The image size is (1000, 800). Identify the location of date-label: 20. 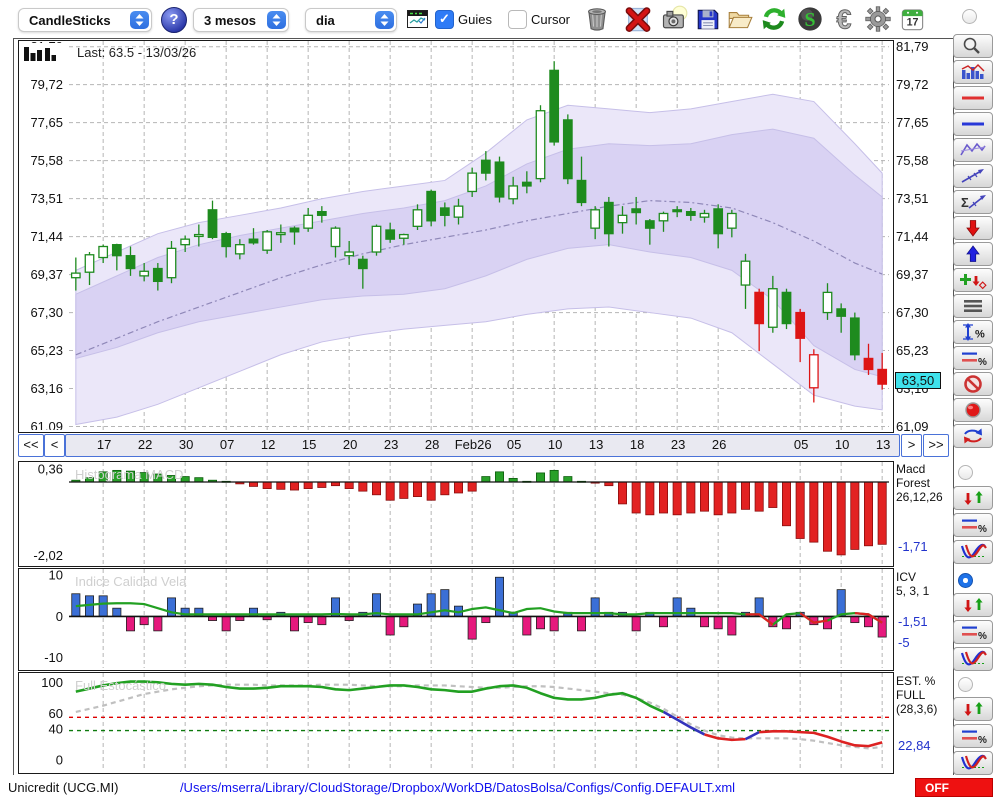
(350, 444).